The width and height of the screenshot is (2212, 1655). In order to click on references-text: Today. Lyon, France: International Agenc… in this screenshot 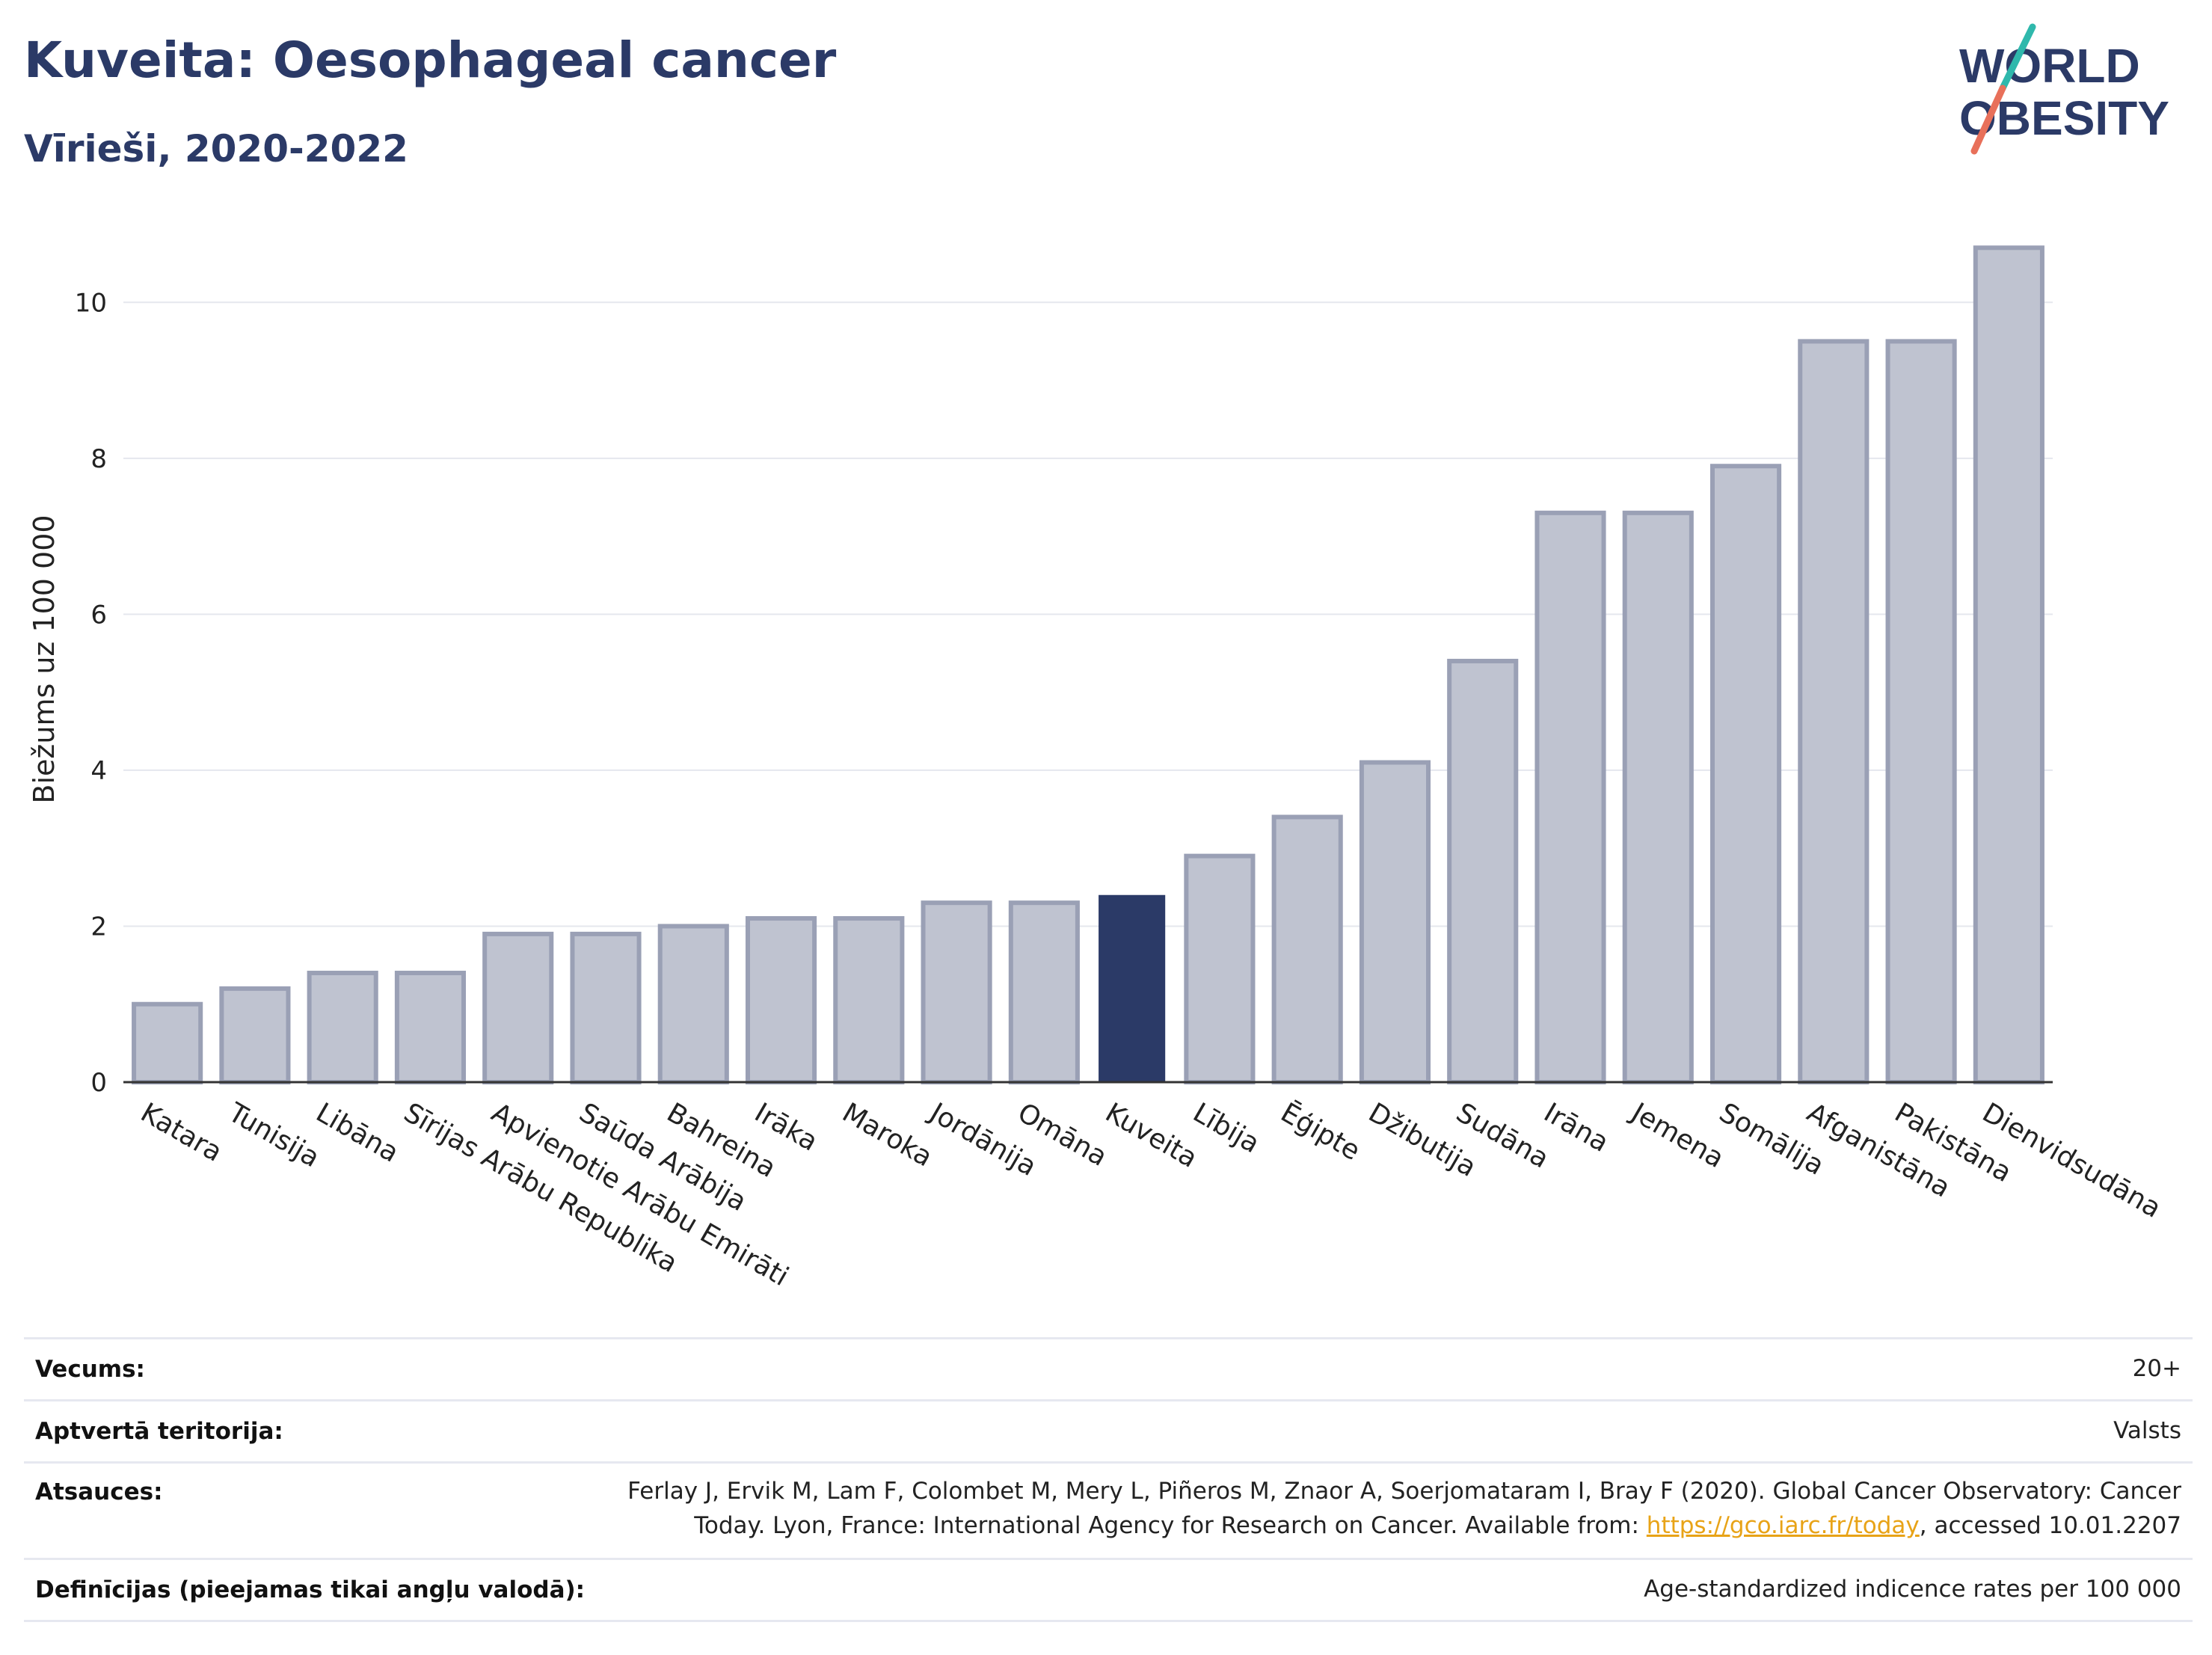, I will do `click(1170, 1525)`.